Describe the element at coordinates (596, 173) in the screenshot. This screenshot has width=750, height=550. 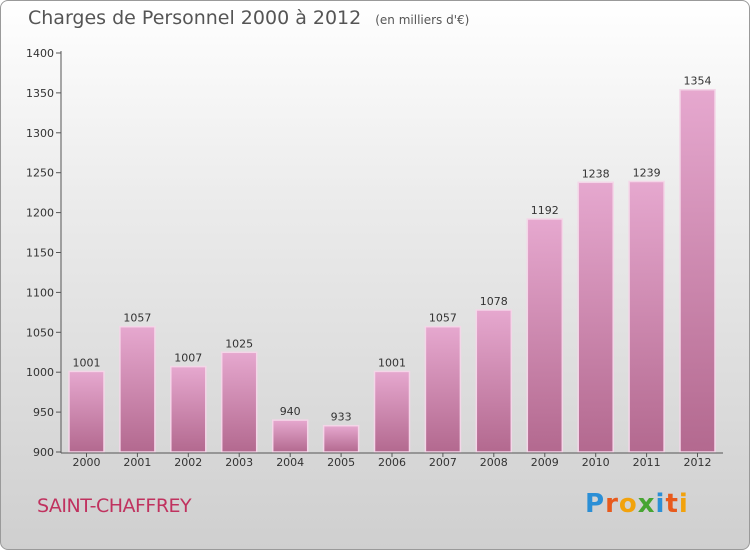
I see `data-label-2010: 1238` at that location.